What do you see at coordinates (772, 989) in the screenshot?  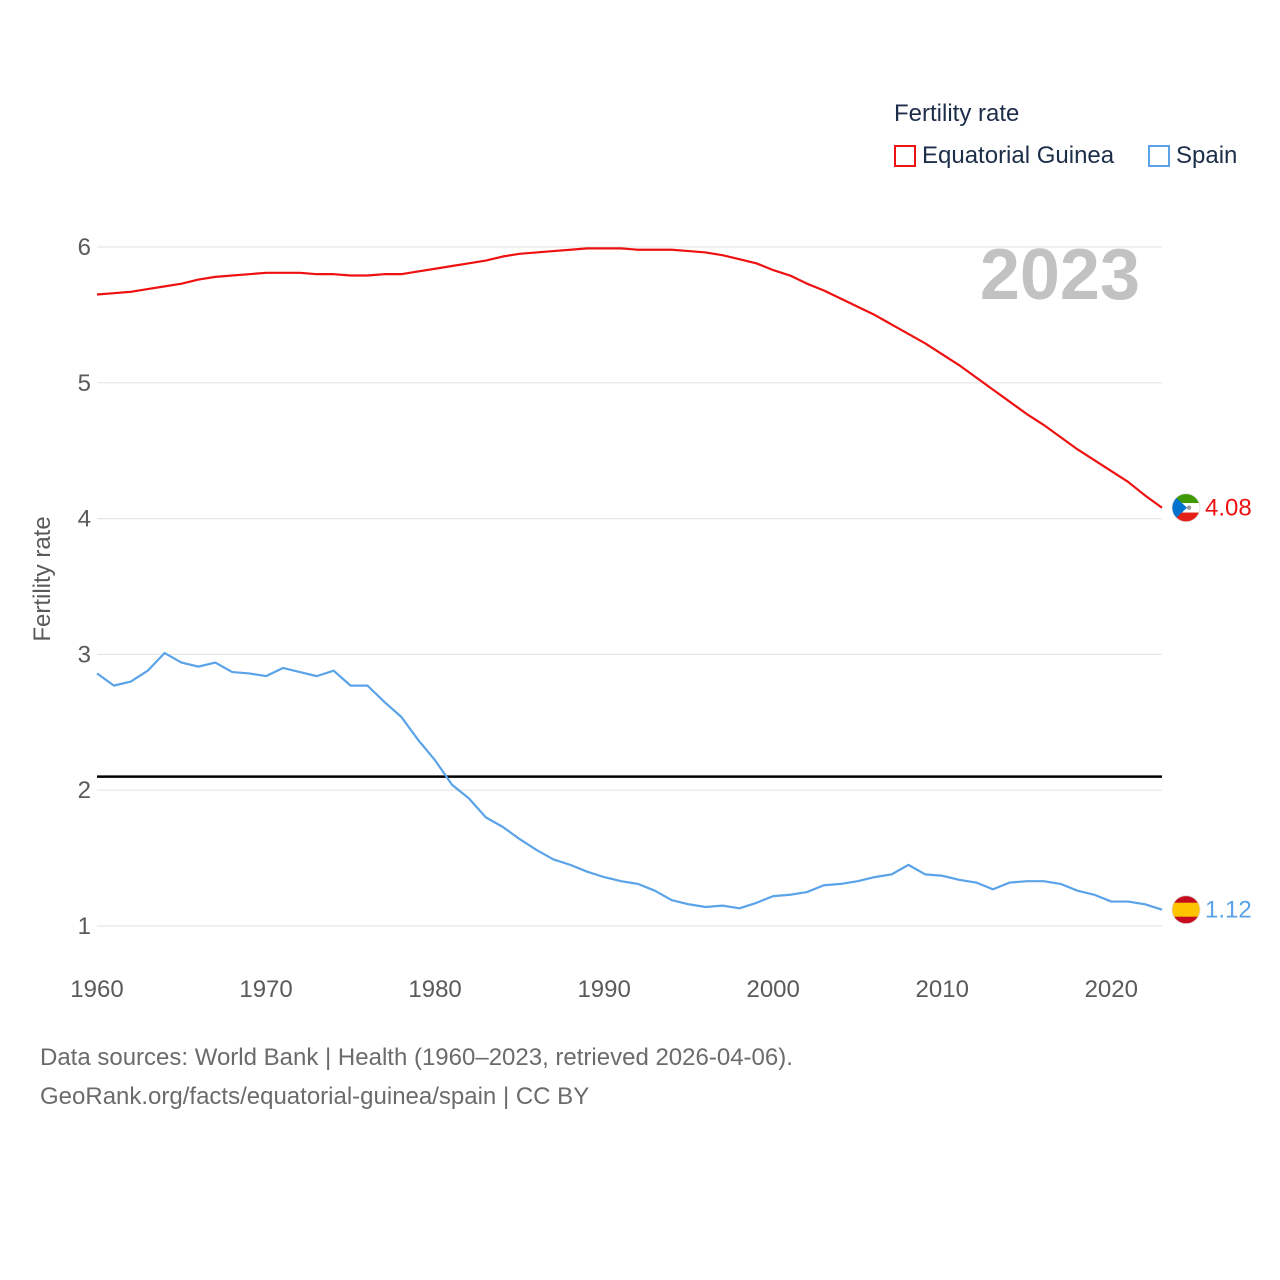 I see `x-tick-label: 2000` at bounding box center [772, 989].